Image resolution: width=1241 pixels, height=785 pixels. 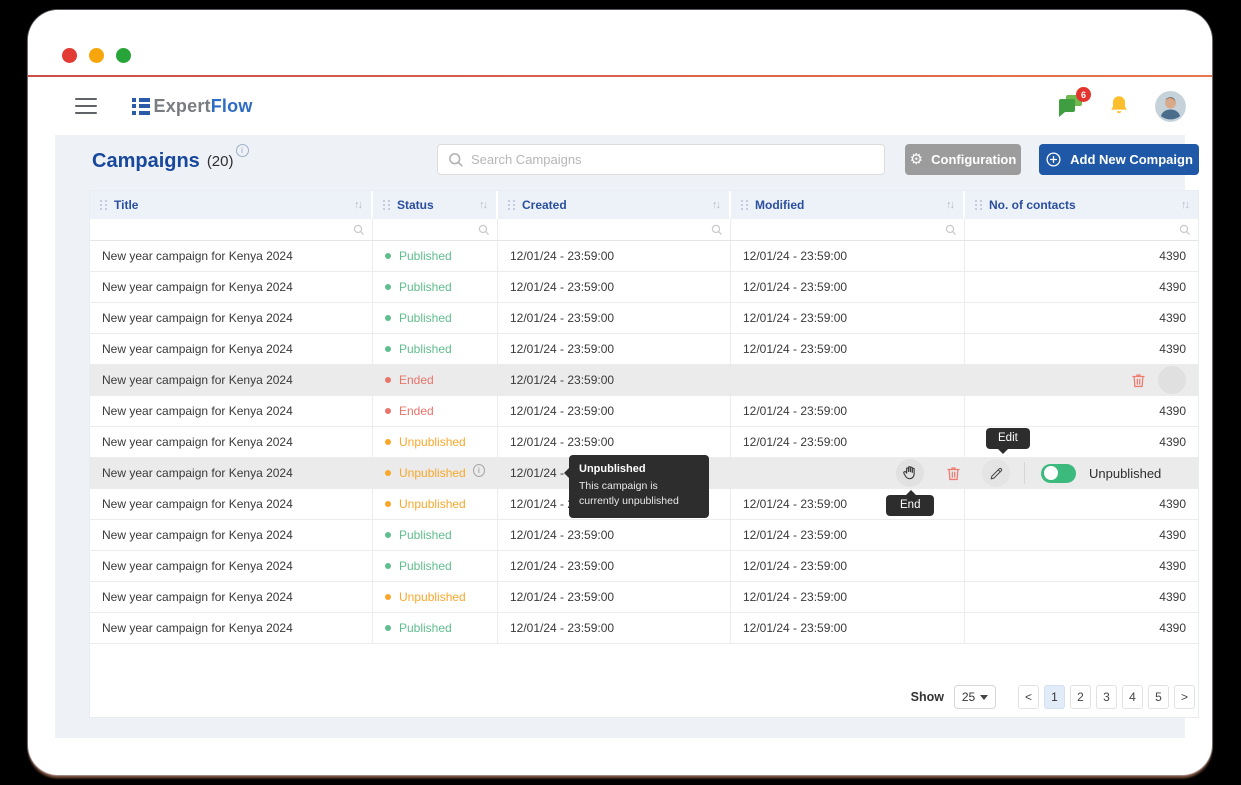 What do you see at coordinates (86, 106) in the screenshot?
I see `menu-hamburger-icon` at bounding box center [86, 106].